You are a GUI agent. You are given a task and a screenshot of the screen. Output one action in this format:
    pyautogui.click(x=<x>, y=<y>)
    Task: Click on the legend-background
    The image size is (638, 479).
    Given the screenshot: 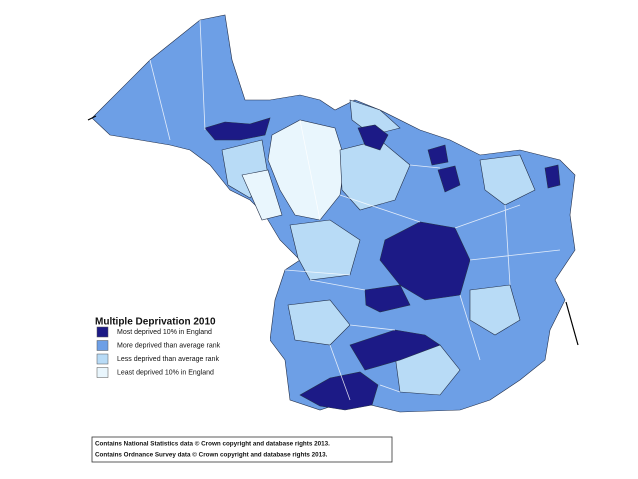 What is the action you would take?
    pyautogui.click(x=180, y=347)
    